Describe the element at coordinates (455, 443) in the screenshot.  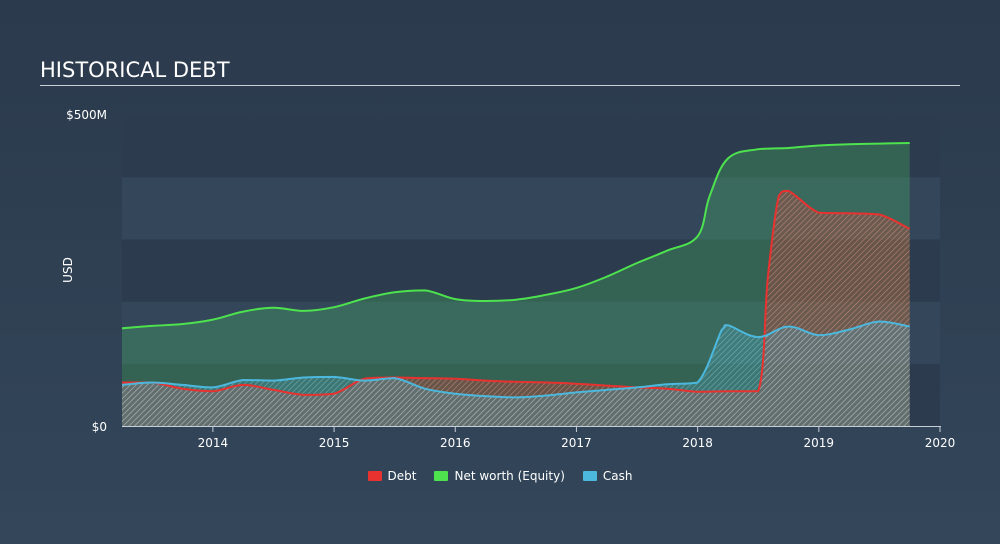
I see `x-tick-label: 2016` at that location.